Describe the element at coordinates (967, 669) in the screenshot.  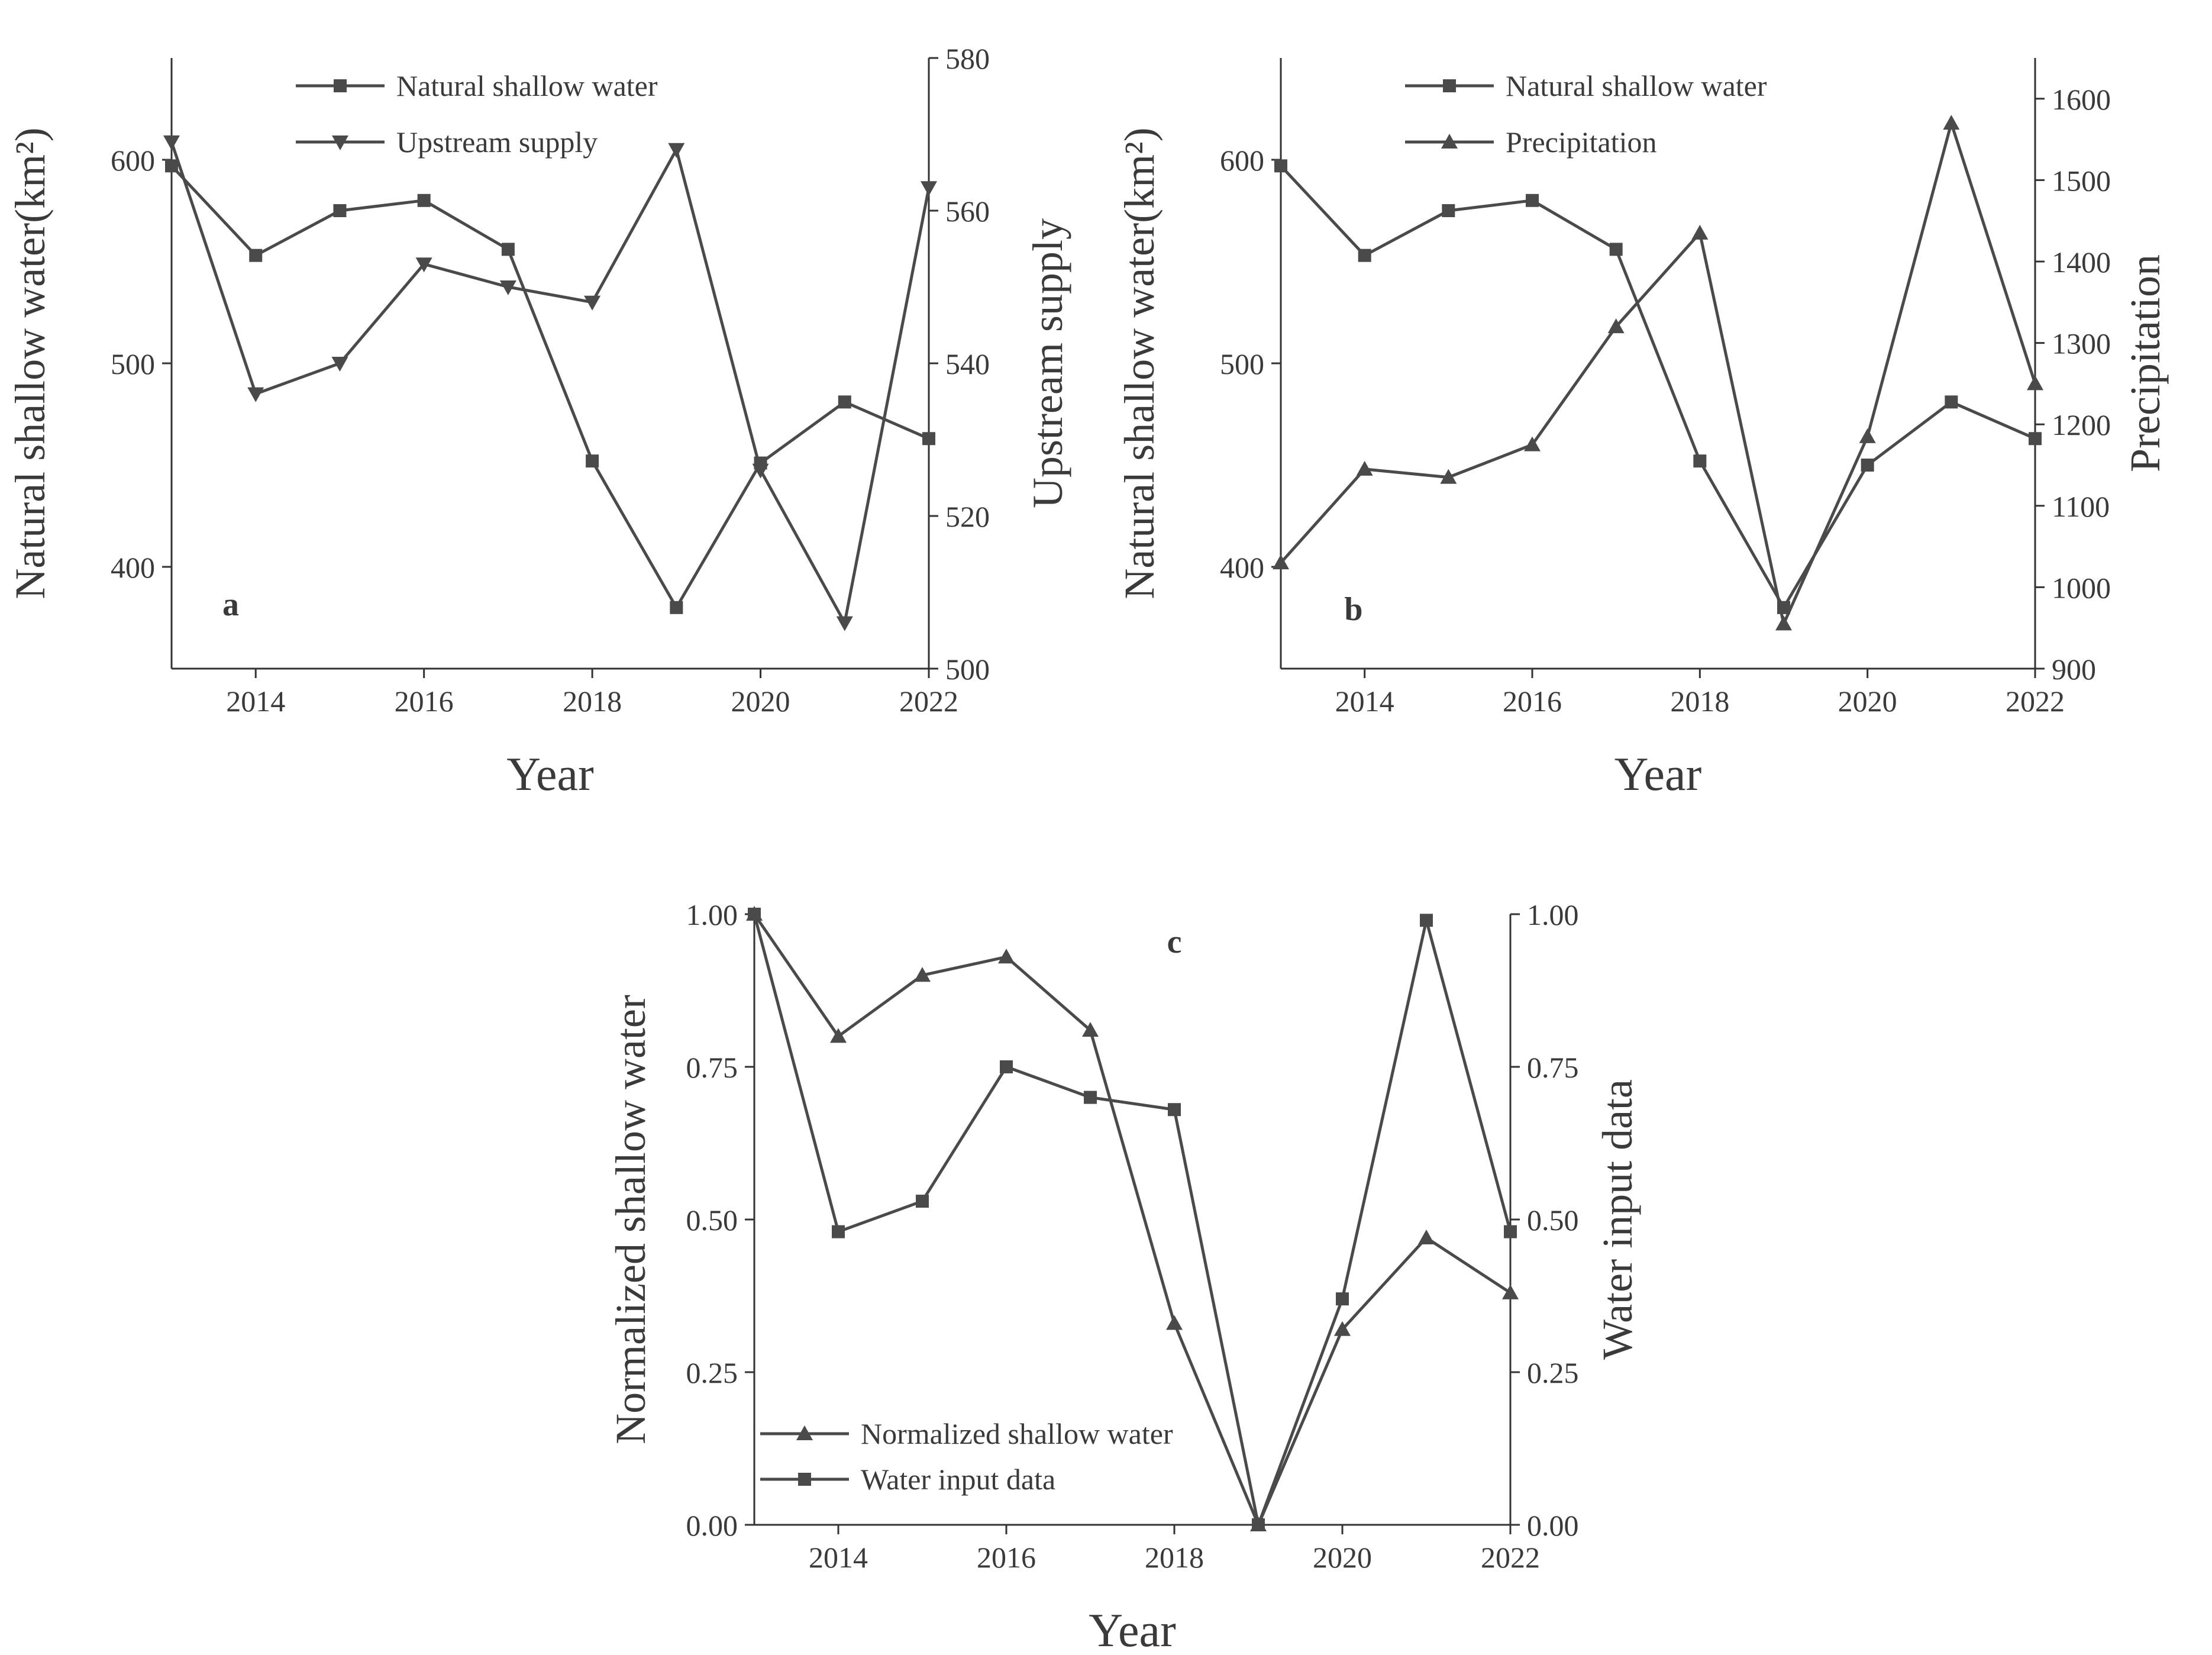
I see `y-tick-label-right: 500` at that location.